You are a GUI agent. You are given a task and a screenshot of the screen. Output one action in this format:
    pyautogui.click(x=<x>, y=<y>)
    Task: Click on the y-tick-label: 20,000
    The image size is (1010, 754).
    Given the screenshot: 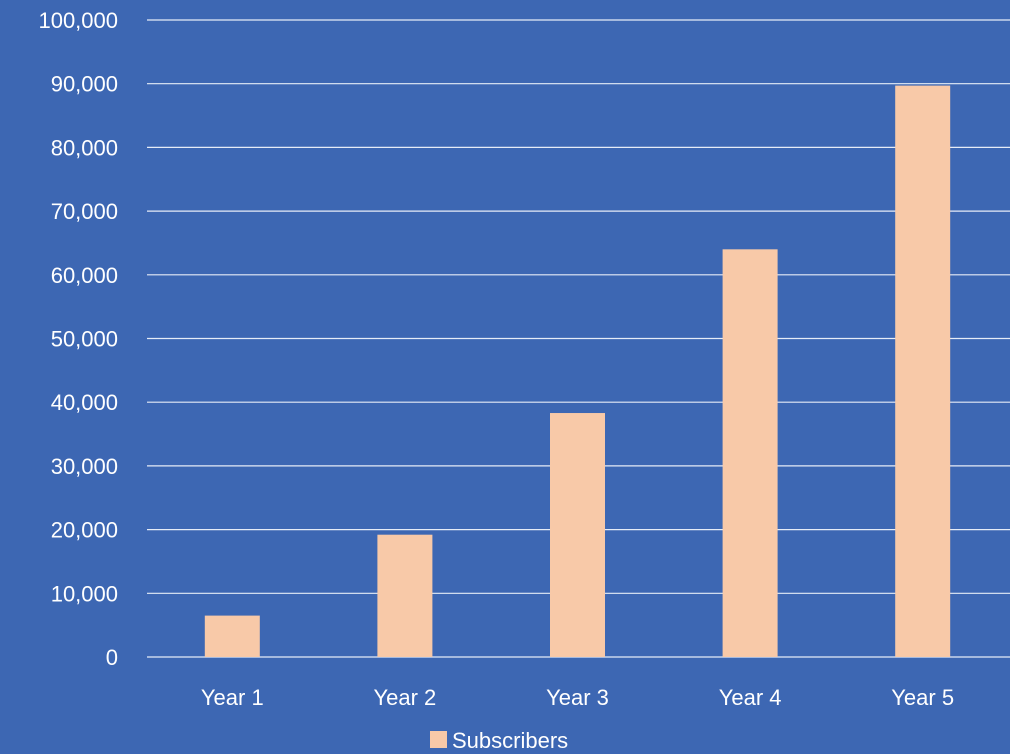 What is the action you would take?
    pyautogui.click(x=84, y=530)
    